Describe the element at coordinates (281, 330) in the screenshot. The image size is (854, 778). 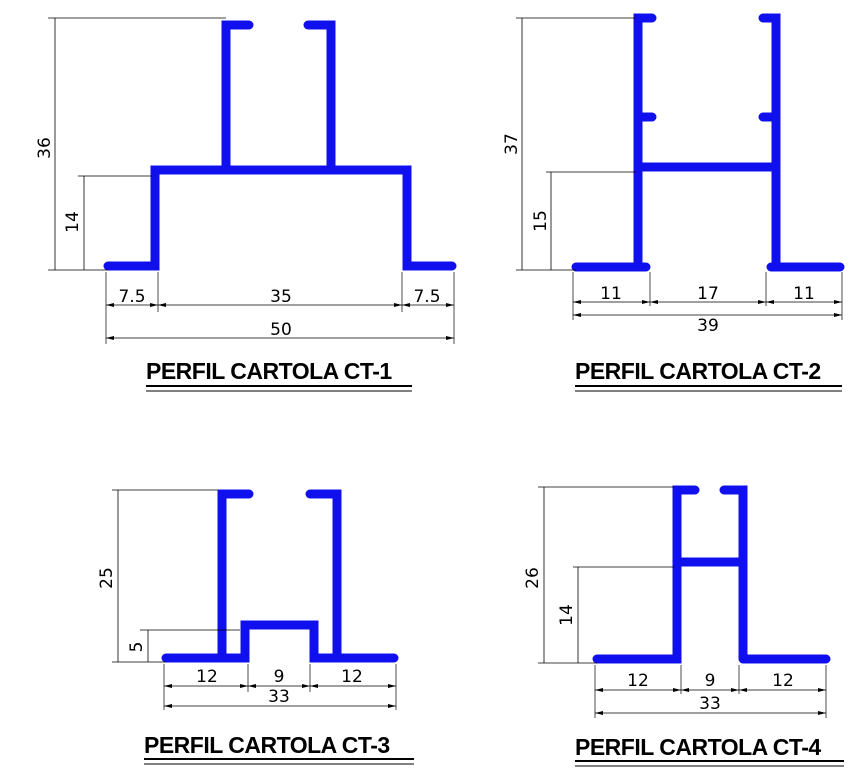
I see `ct1-total-width-label: 50` at that location.